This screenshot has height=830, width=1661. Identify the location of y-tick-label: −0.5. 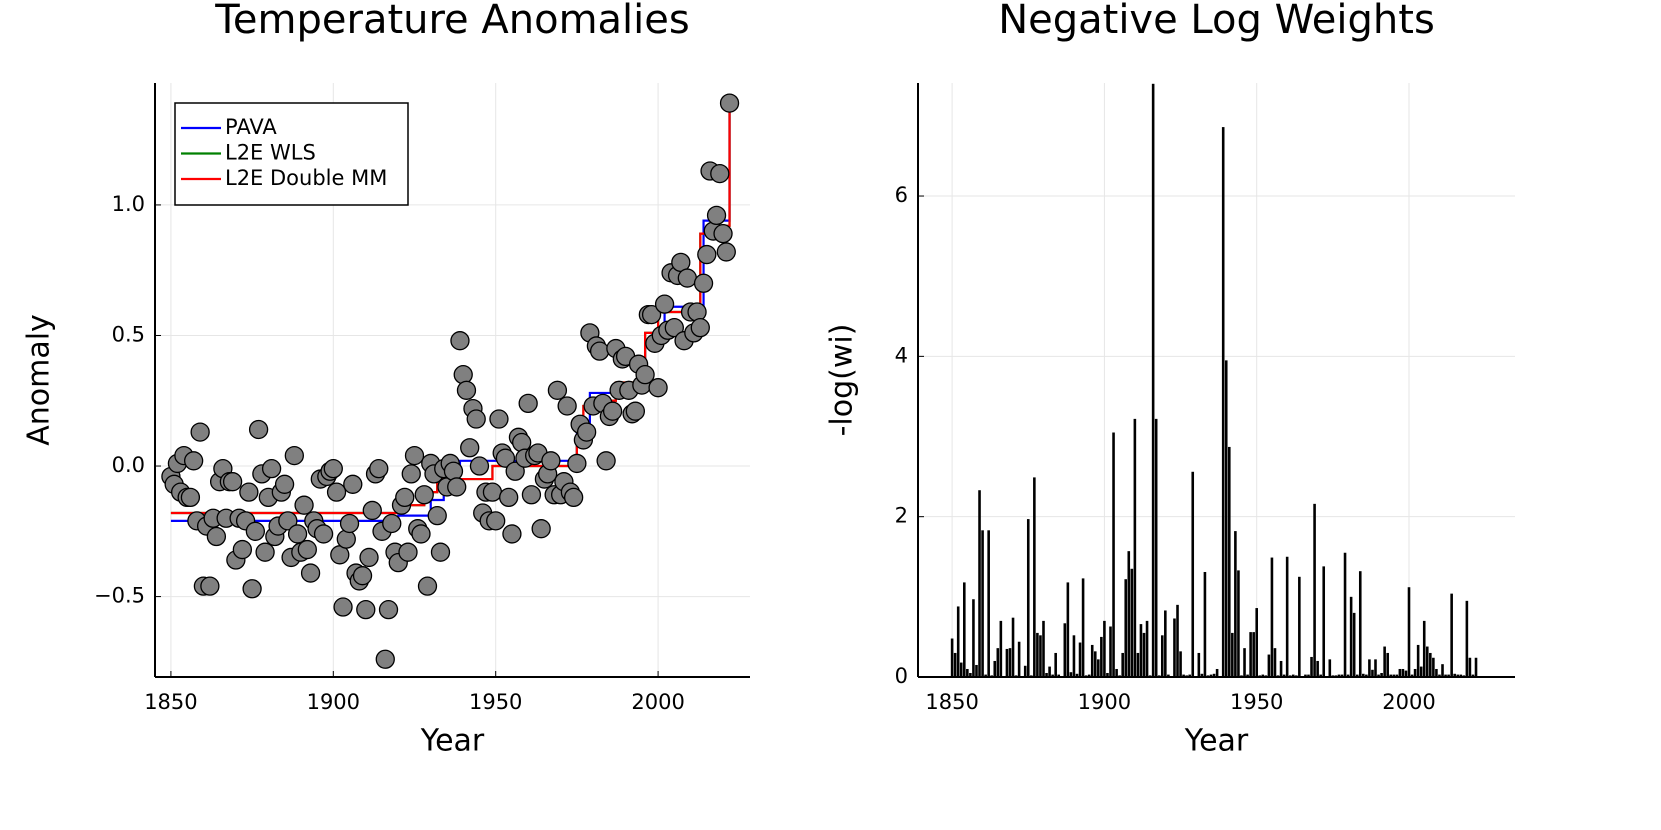
(119, 596).